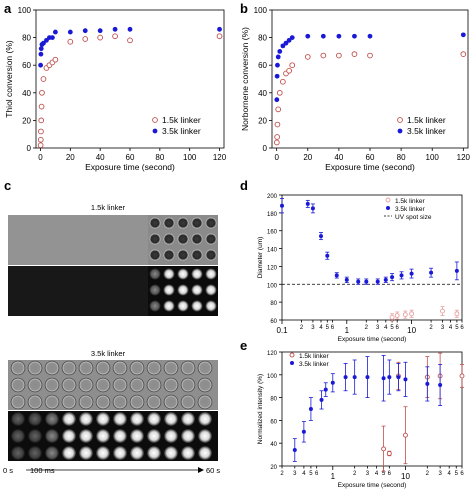 This screenshot has width=474, height=492. What do you see at coordinates (245, 79) in the screenshot?
I see `y-axis-label: Norbornene conversion (%)` at bounding box center [245, 79].